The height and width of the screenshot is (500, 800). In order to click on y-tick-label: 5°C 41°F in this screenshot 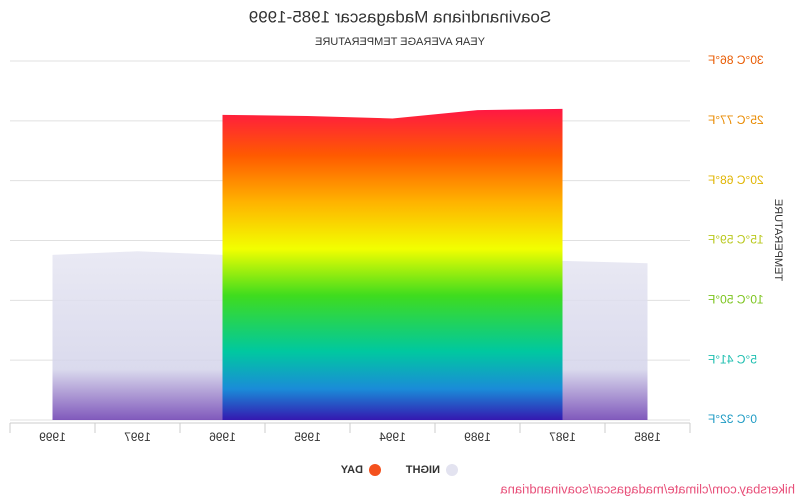, I will do `click(732, 359)`.